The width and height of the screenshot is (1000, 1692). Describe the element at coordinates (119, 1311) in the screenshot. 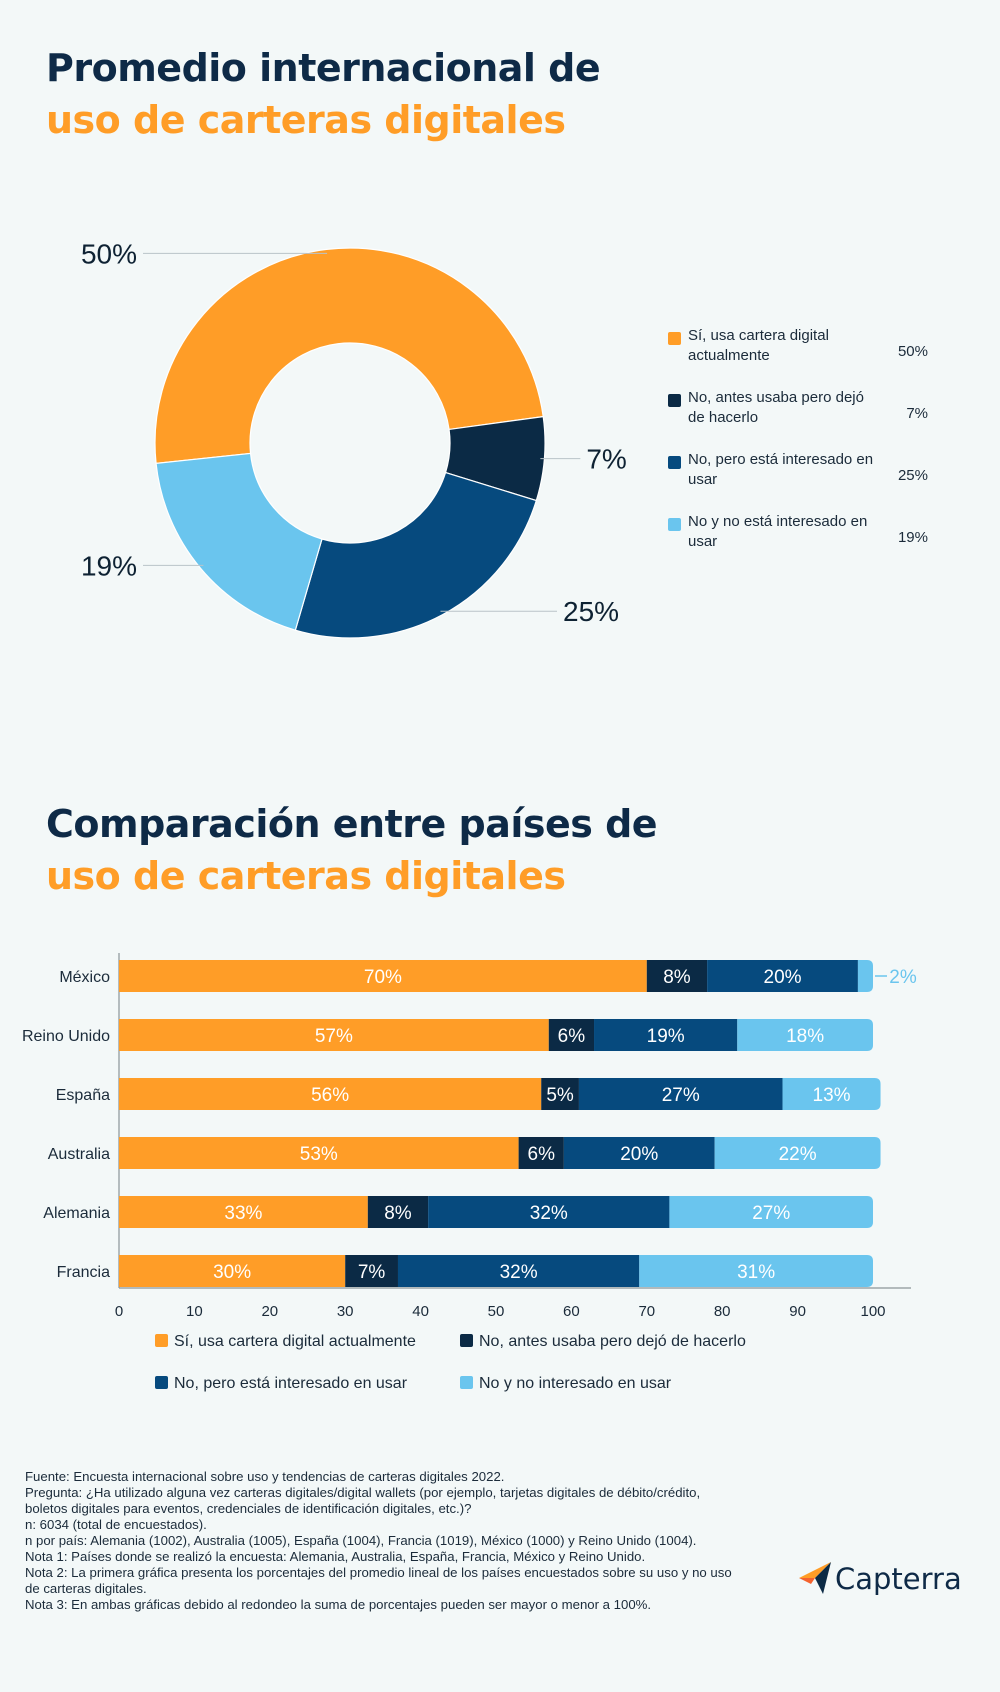

I see `x-tick-label: 0` at that location.